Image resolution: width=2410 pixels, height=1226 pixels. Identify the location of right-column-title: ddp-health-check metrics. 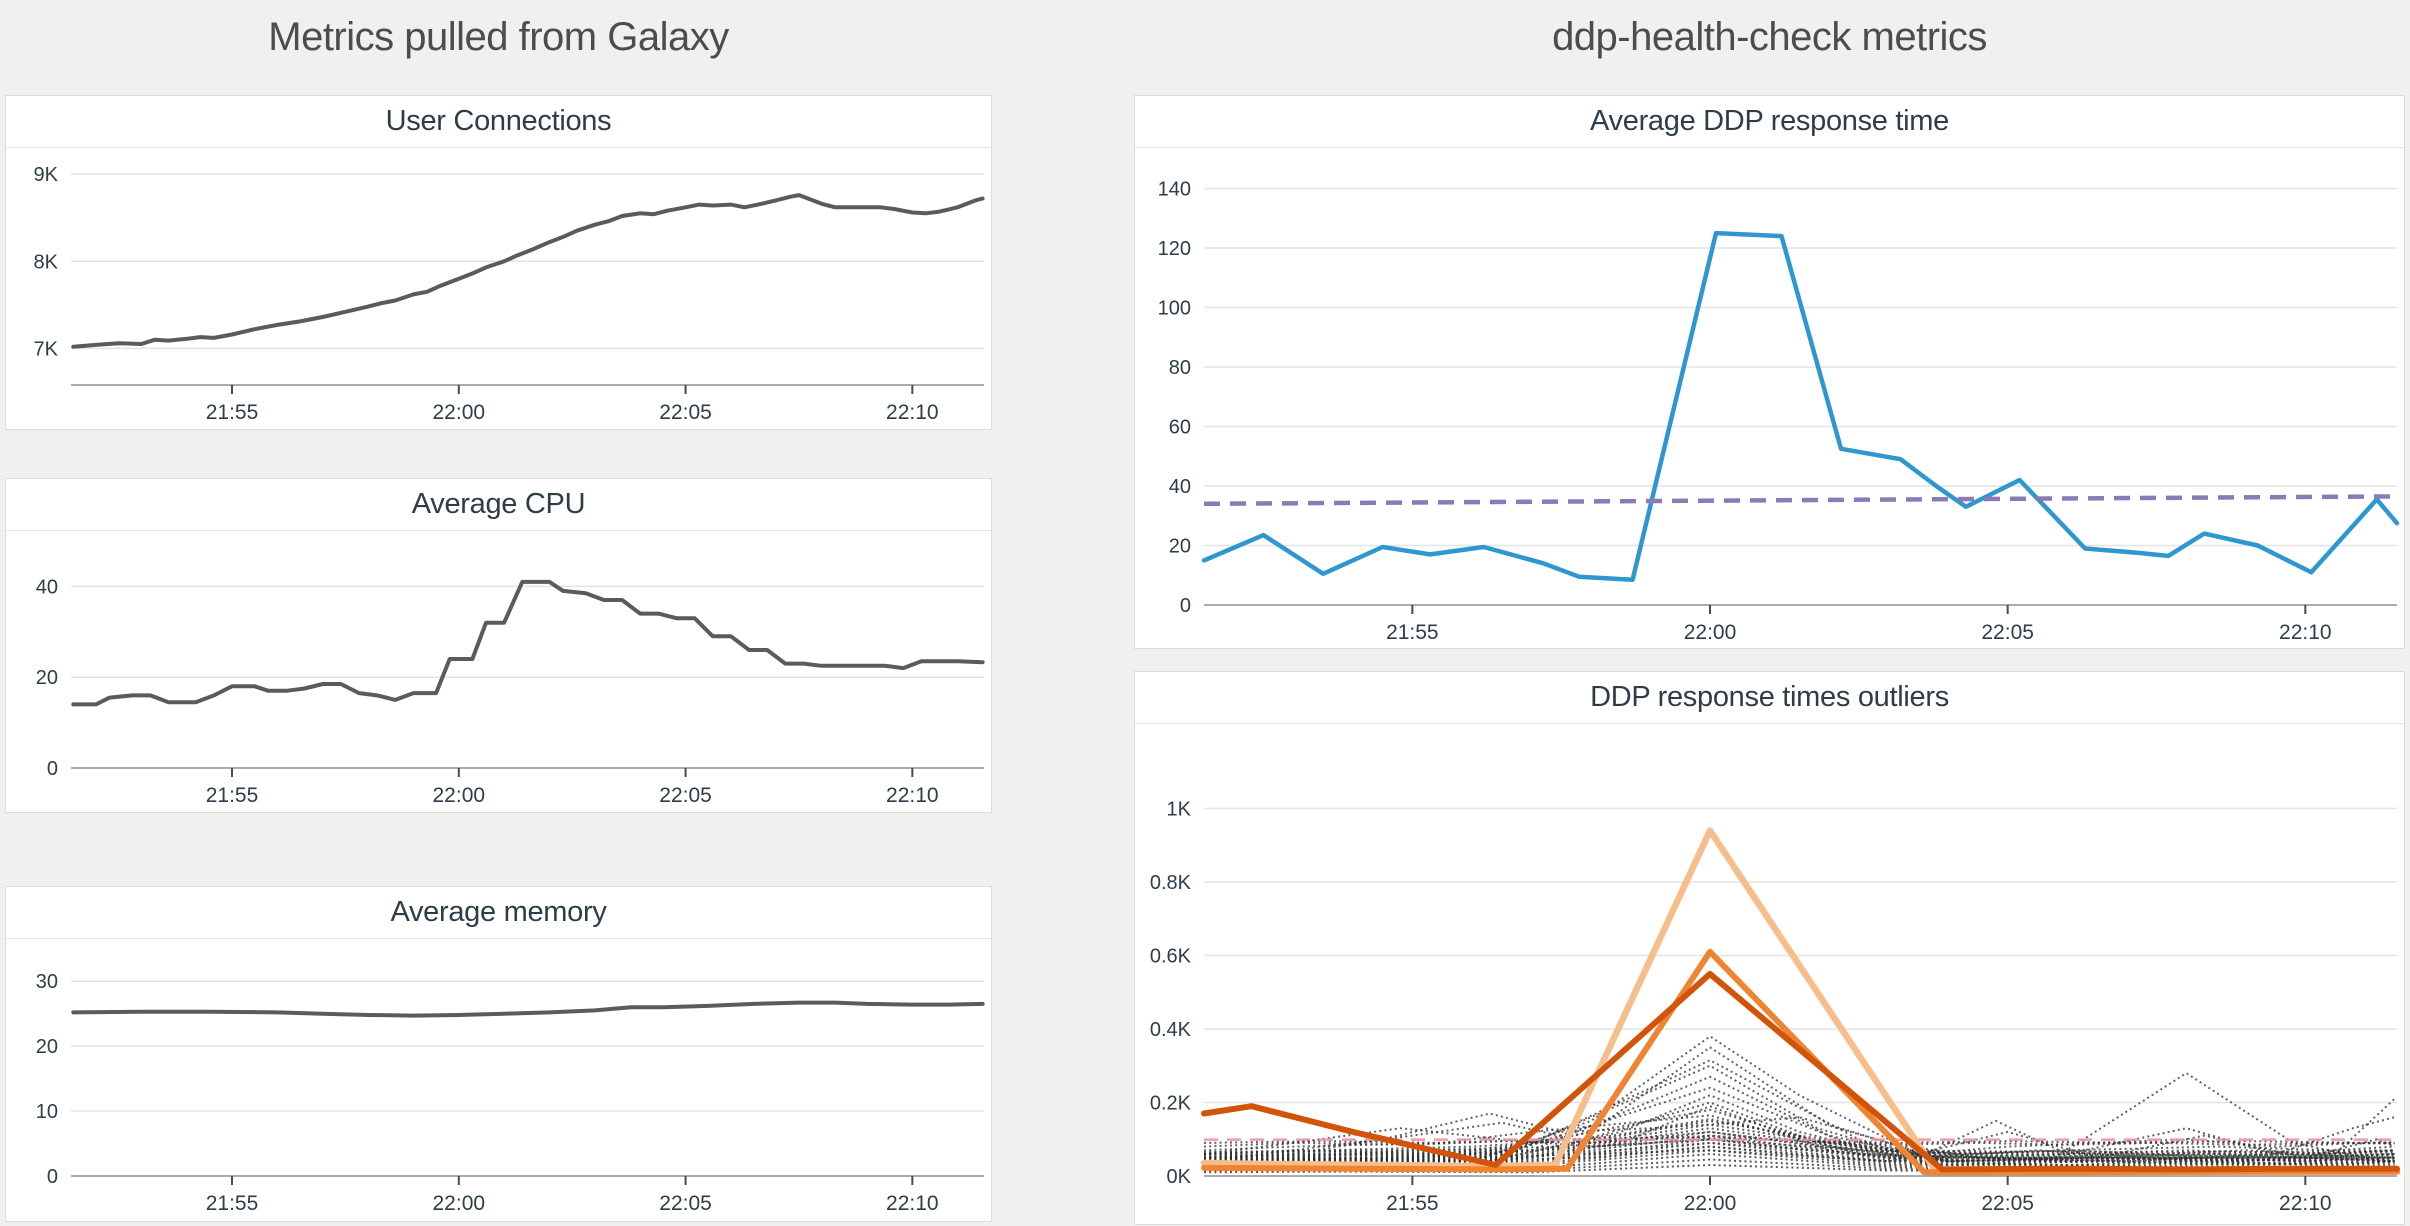
(1769, 37).